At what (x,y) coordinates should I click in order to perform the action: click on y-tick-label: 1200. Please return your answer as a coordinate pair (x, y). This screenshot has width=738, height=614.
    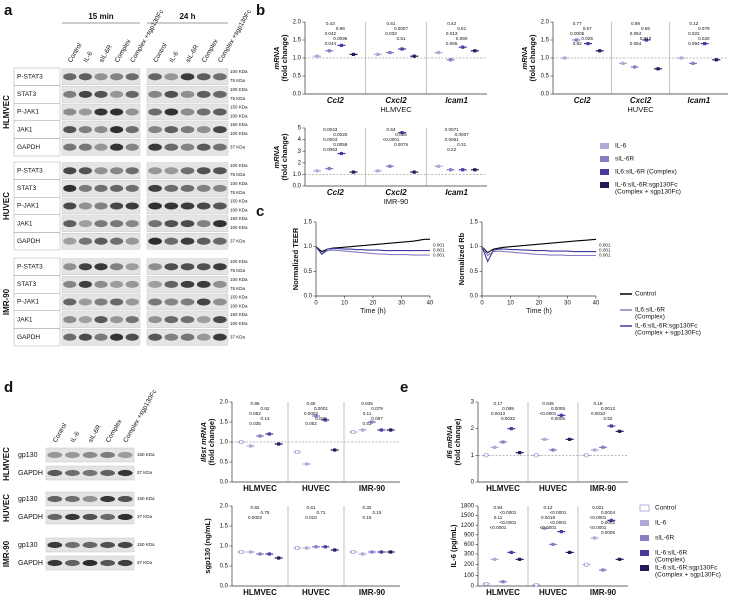
    Looking at the image, I should click on (468, 526).